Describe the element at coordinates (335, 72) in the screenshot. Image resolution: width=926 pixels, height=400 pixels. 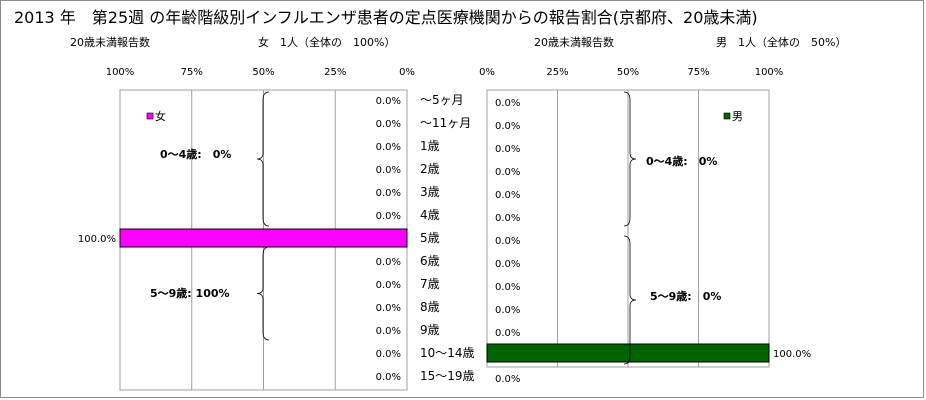
I see `female-x-tick-label: 25%` at that location.